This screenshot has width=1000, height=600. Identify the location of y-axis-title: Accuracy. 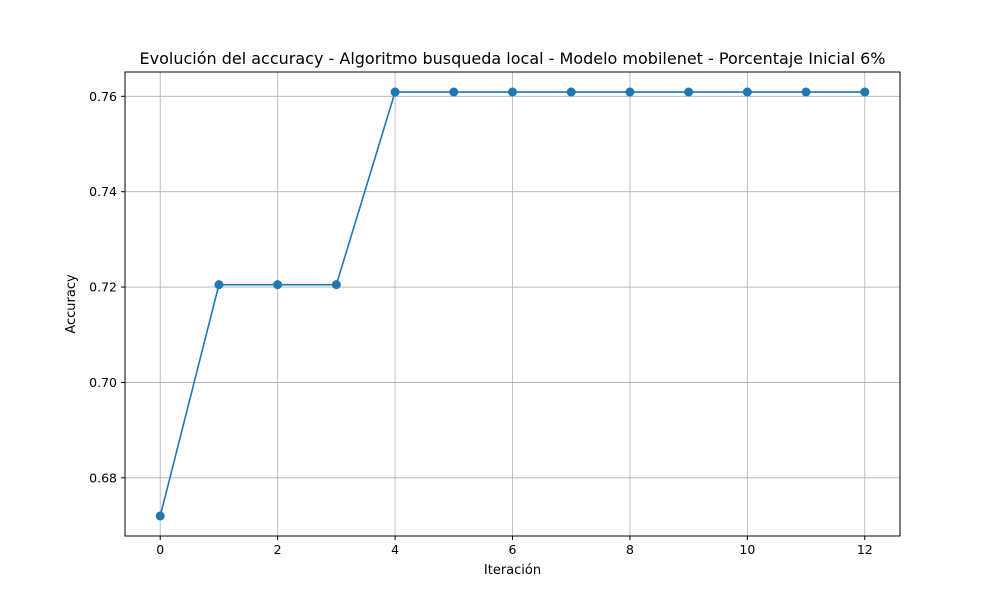
(71, 304).